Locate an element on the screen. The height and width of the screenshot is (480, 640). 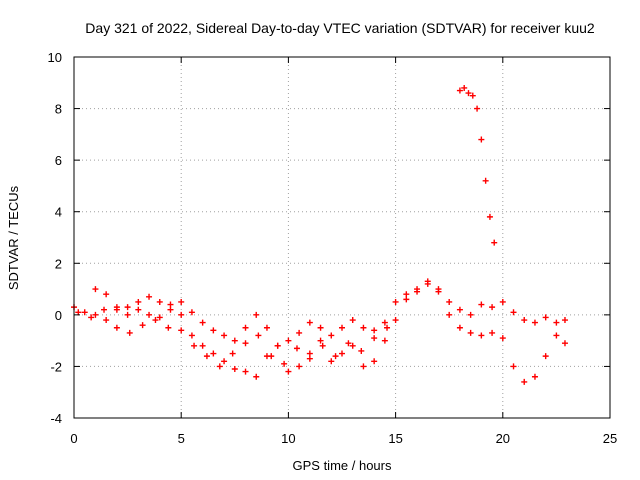
y-tick-label: 0 is located at coordinates (58, 315).